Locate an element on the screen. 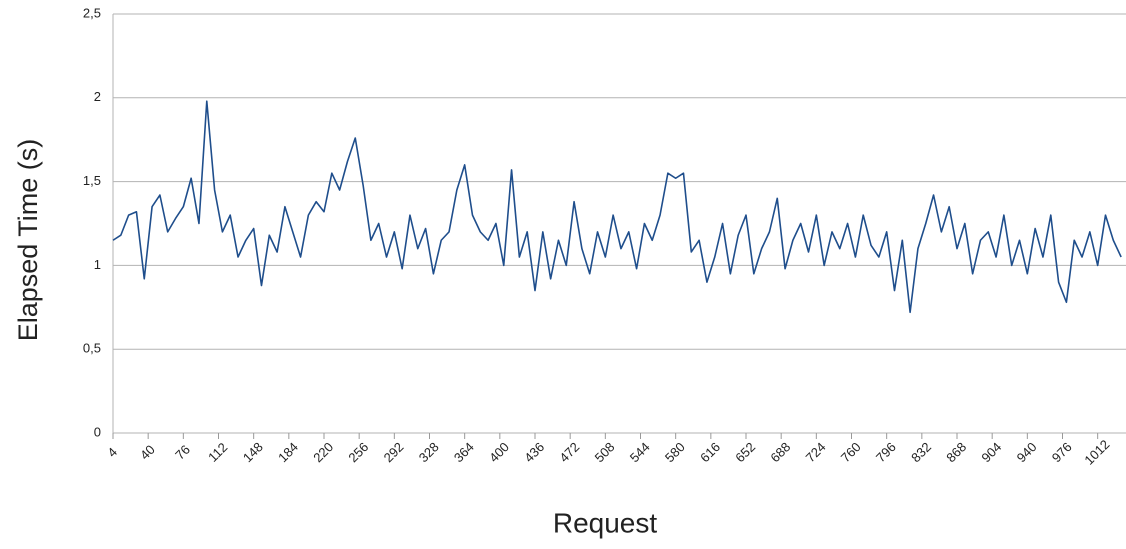 This screenshot has width=1126, height=549. x-tick-label: 400 is located at coordinates (499, 452).